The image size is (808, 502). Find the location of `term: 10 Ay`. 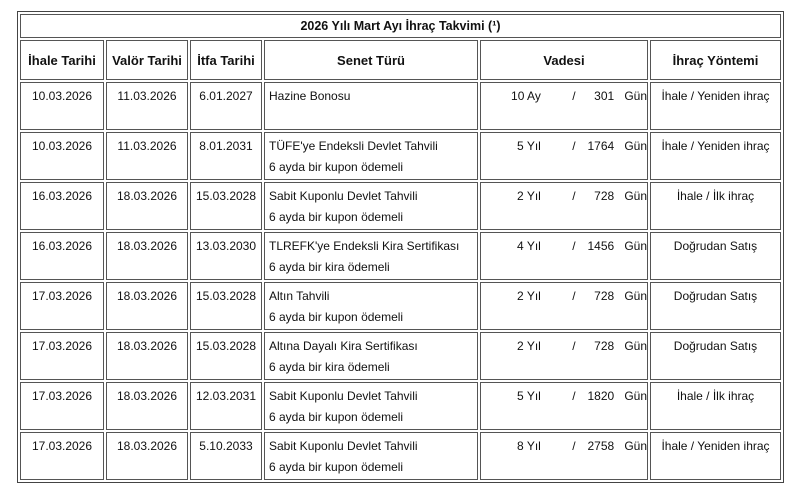

term: 10 Ay is located at coordinates (526, 96).